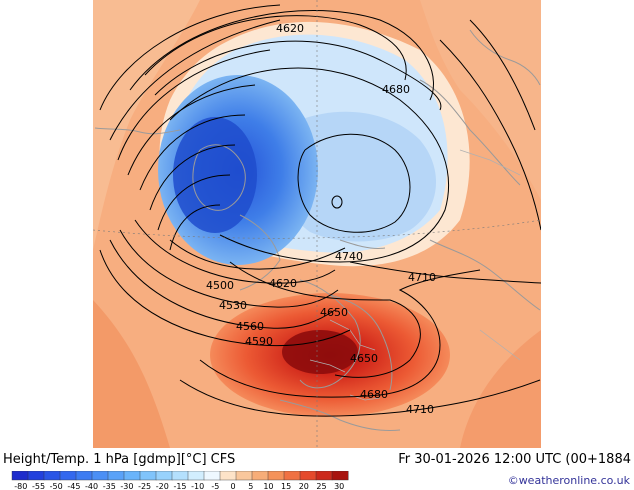  What do you see at coordinates (126, 486) in the screenshot?
I see `legend-tick-label: -30` at bounding box center [126, 486].